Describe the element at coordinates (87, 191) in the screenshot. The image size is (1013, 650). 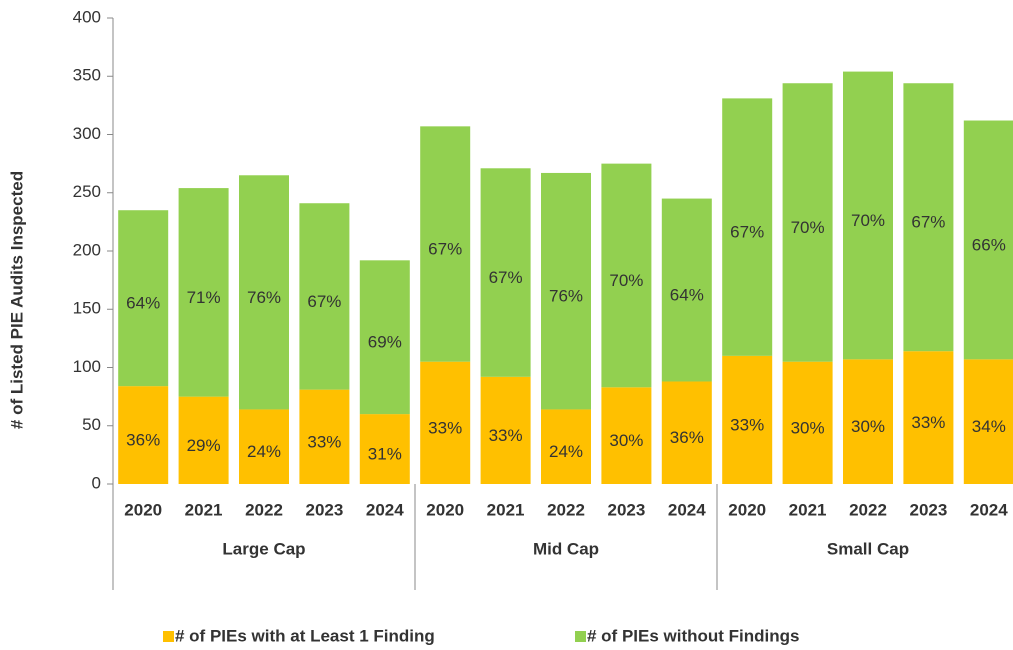
I see `y-tick-label: 250` at that location.